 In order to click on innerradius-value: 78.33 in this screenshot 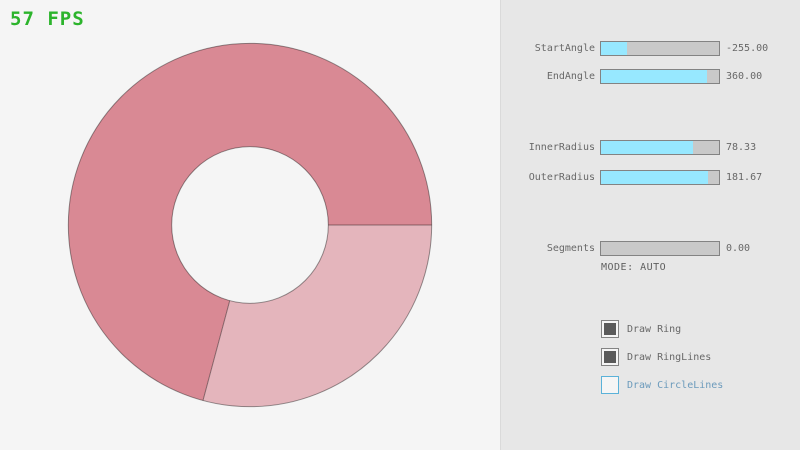, I will do `click(741, 147)`.